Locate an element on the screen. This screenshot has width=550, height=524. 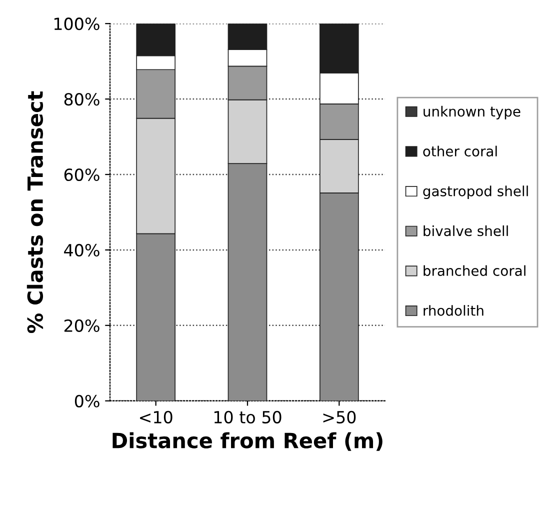
x-tick-label: 10 to 50 is located at coordinates (248, 417).